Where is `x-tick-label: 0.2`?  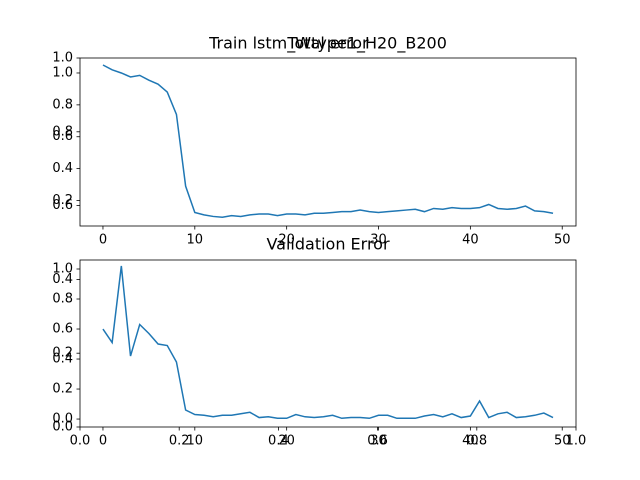 x-tick-label: 0.2 is located at coordinates (179, 441).